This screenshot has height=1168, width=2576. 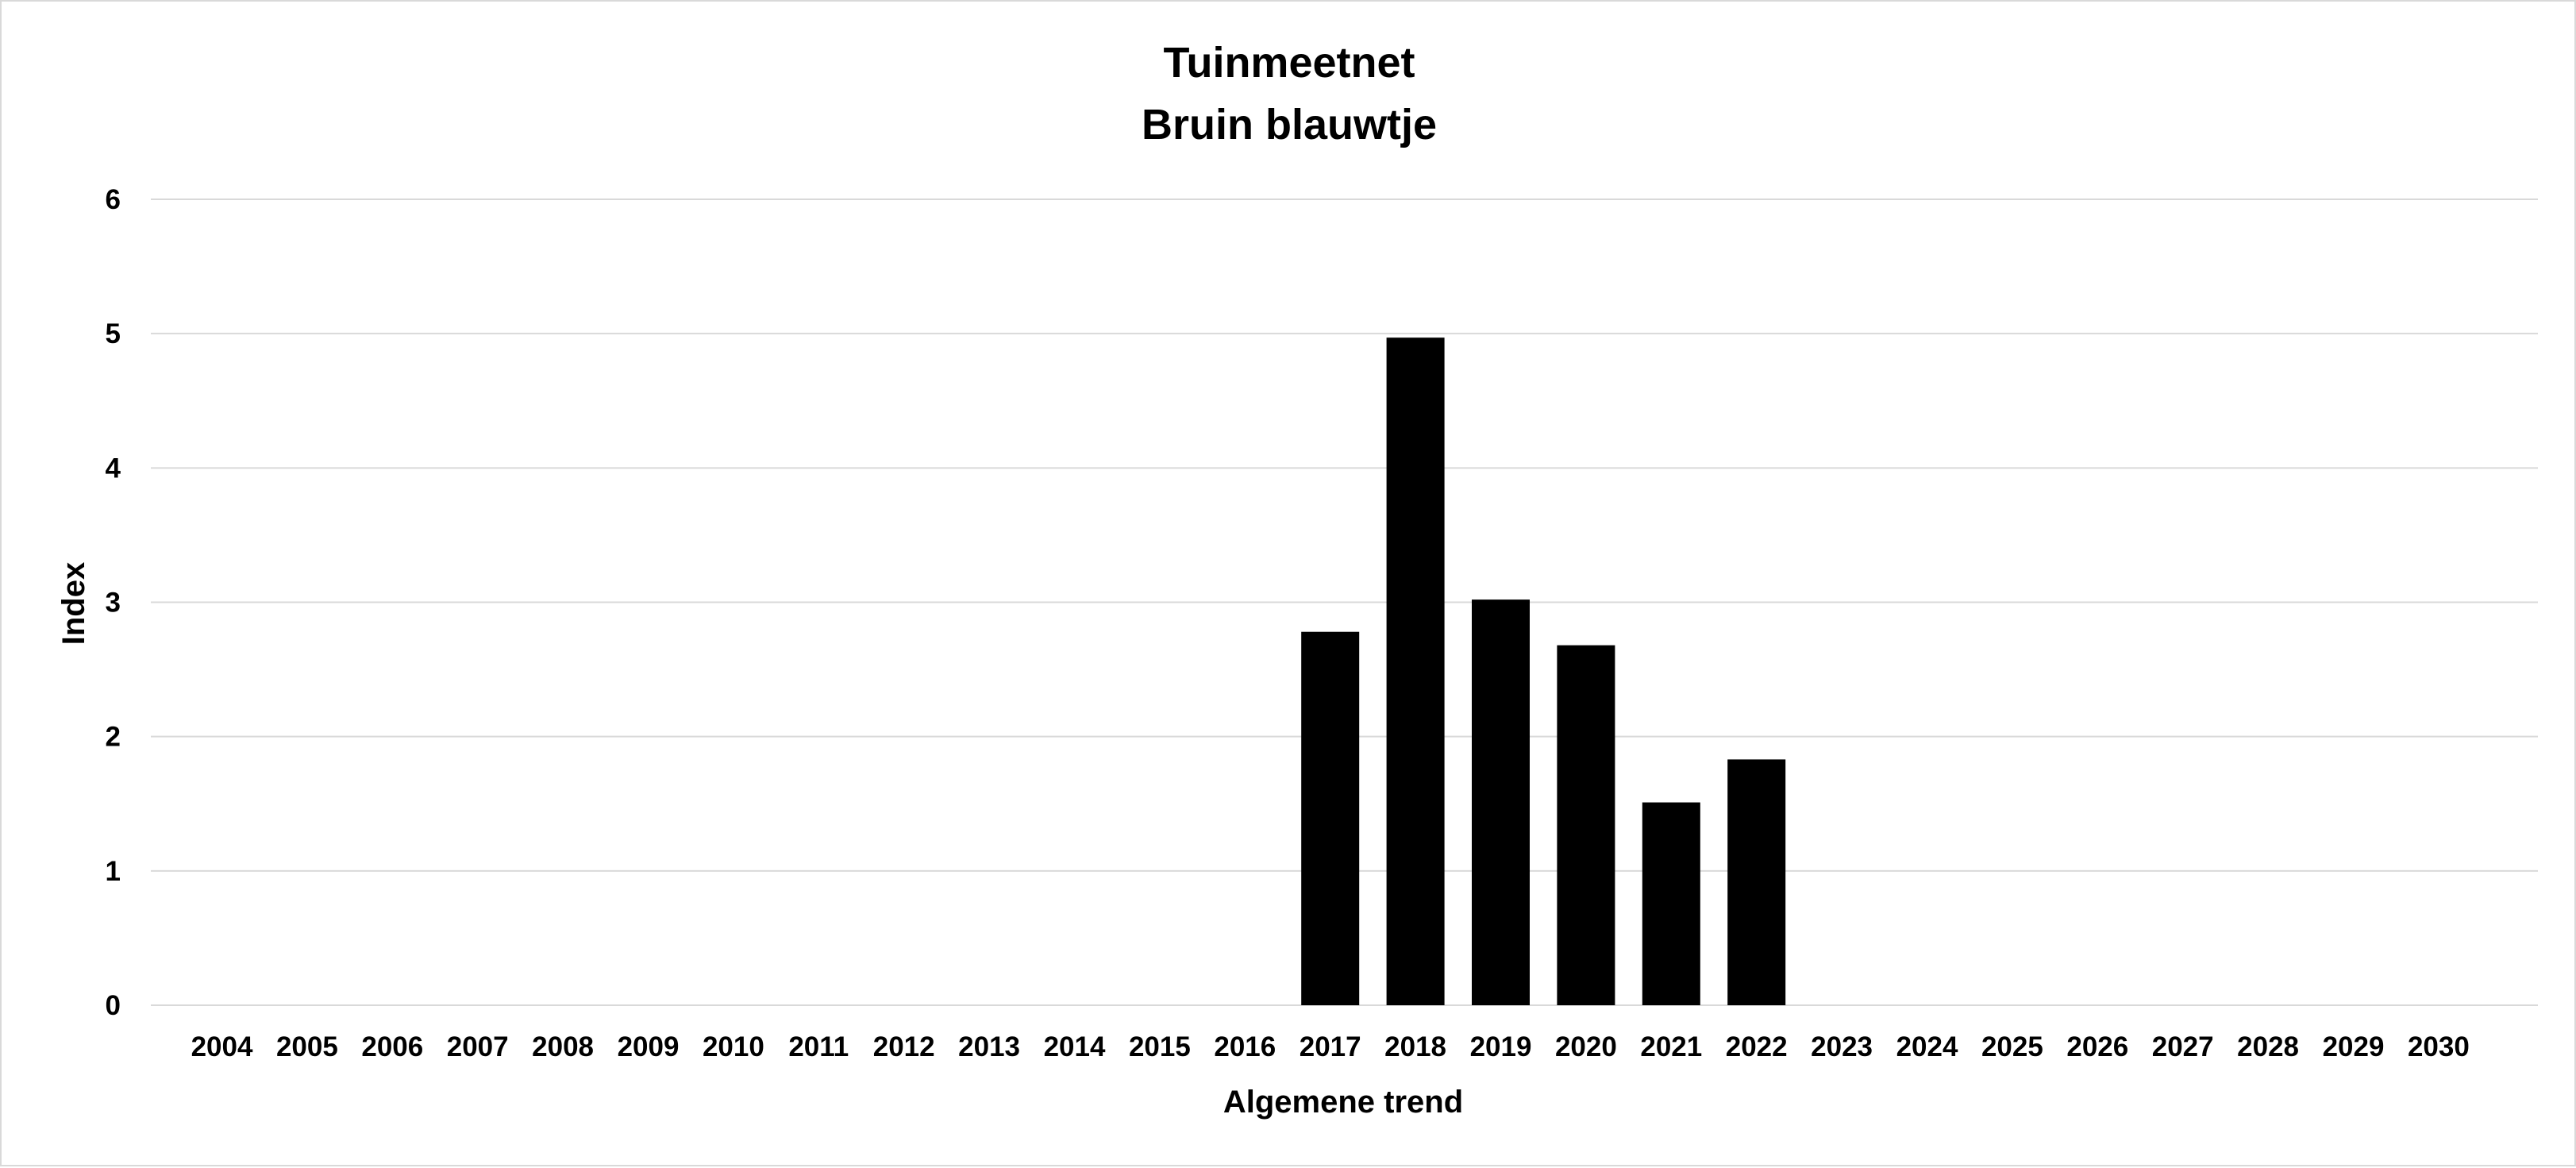 What do you see at coordinates (1586, 825) in the screenshot?
I see `bar-2020` at bounding box center [1586, 825].